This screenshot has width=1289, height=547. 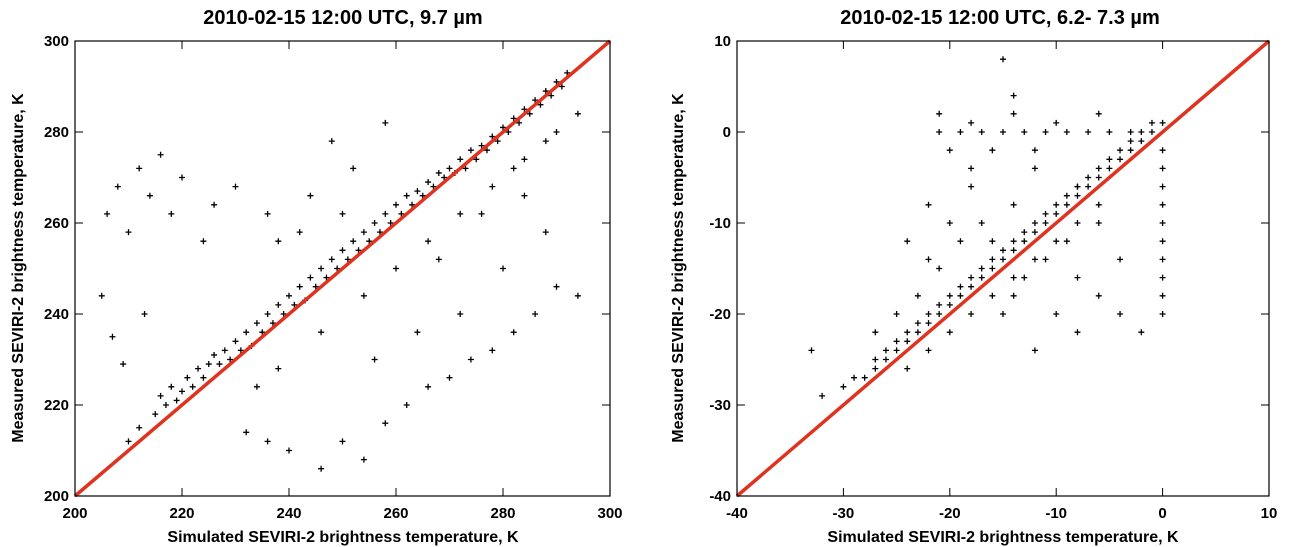 What do you see at coordinates (1162, 513) in the screenshot?
I see `right-x-tick-label: 0` at bounding box center [1162, 513].